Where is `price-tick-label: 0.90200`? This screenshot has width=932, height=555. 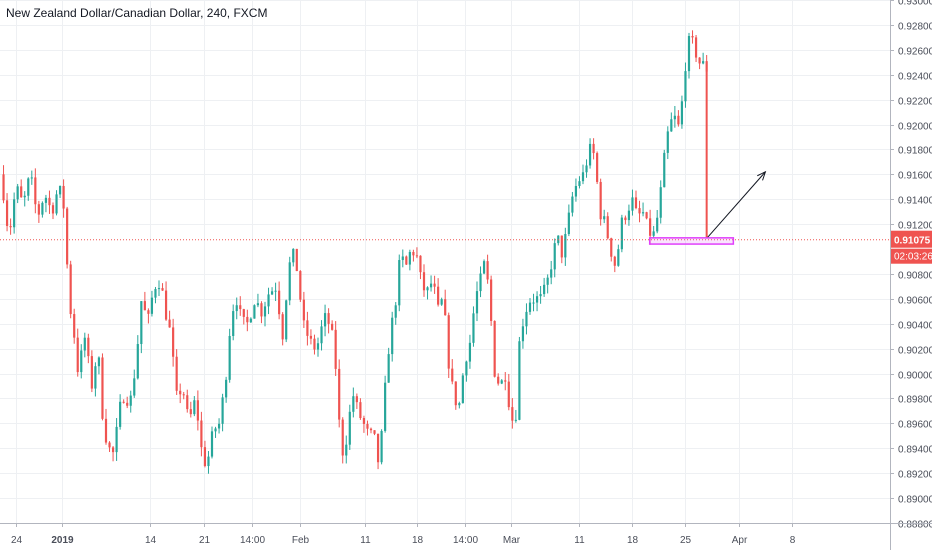 price-tick-label: 0.90200 is located at coordinates (915, 351).